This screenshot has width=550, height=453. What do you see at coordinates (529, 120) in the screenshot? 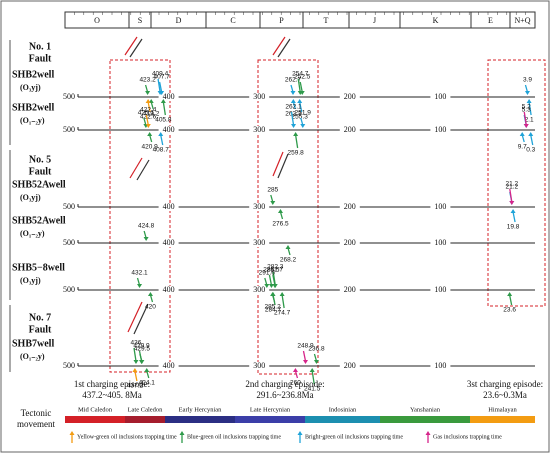
I see `trap-value: 2.1` at bounding box center [529, 120].